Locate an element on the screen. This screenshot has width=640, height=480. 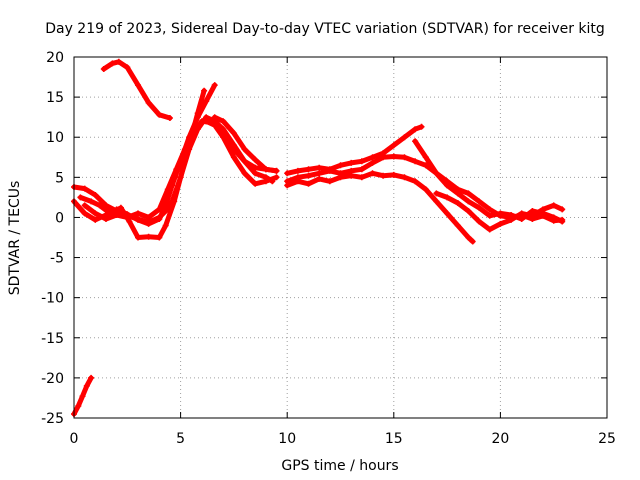
y-tick-label: -25 is located at coordinates (52, 419).